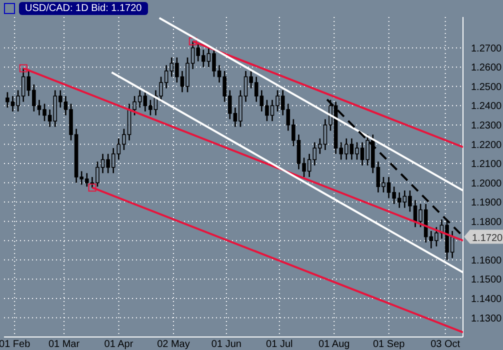 This screenshot has height=350, width=503. What do you see at coordinates (486, 164) in the screenshot?
I see `y-tick-label: 1.2100` at bounding box center [486, 164].